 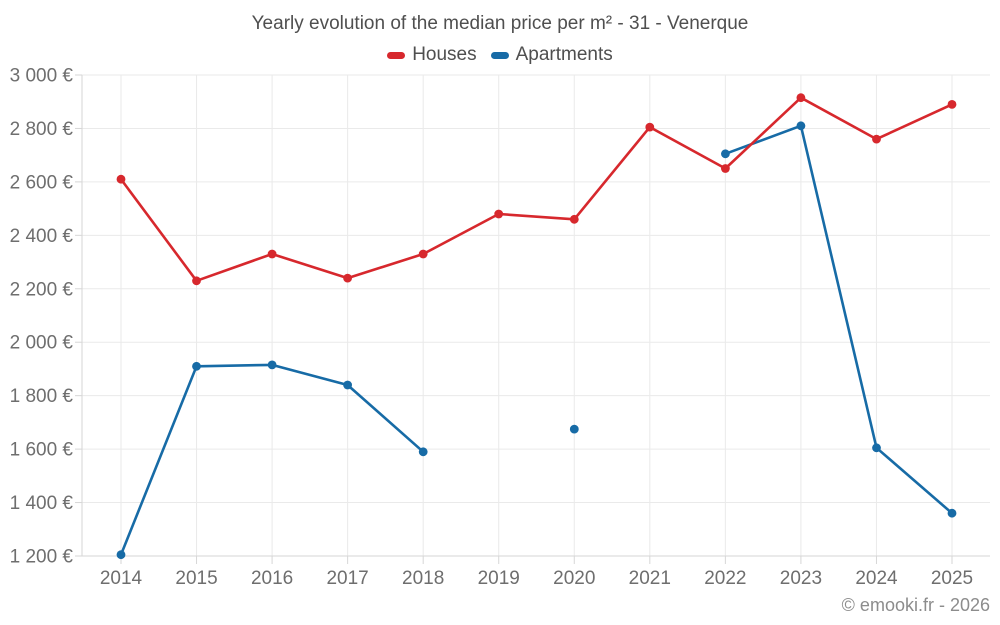 I want to click on data-point-houses-2018, so click(x=423, y=254).